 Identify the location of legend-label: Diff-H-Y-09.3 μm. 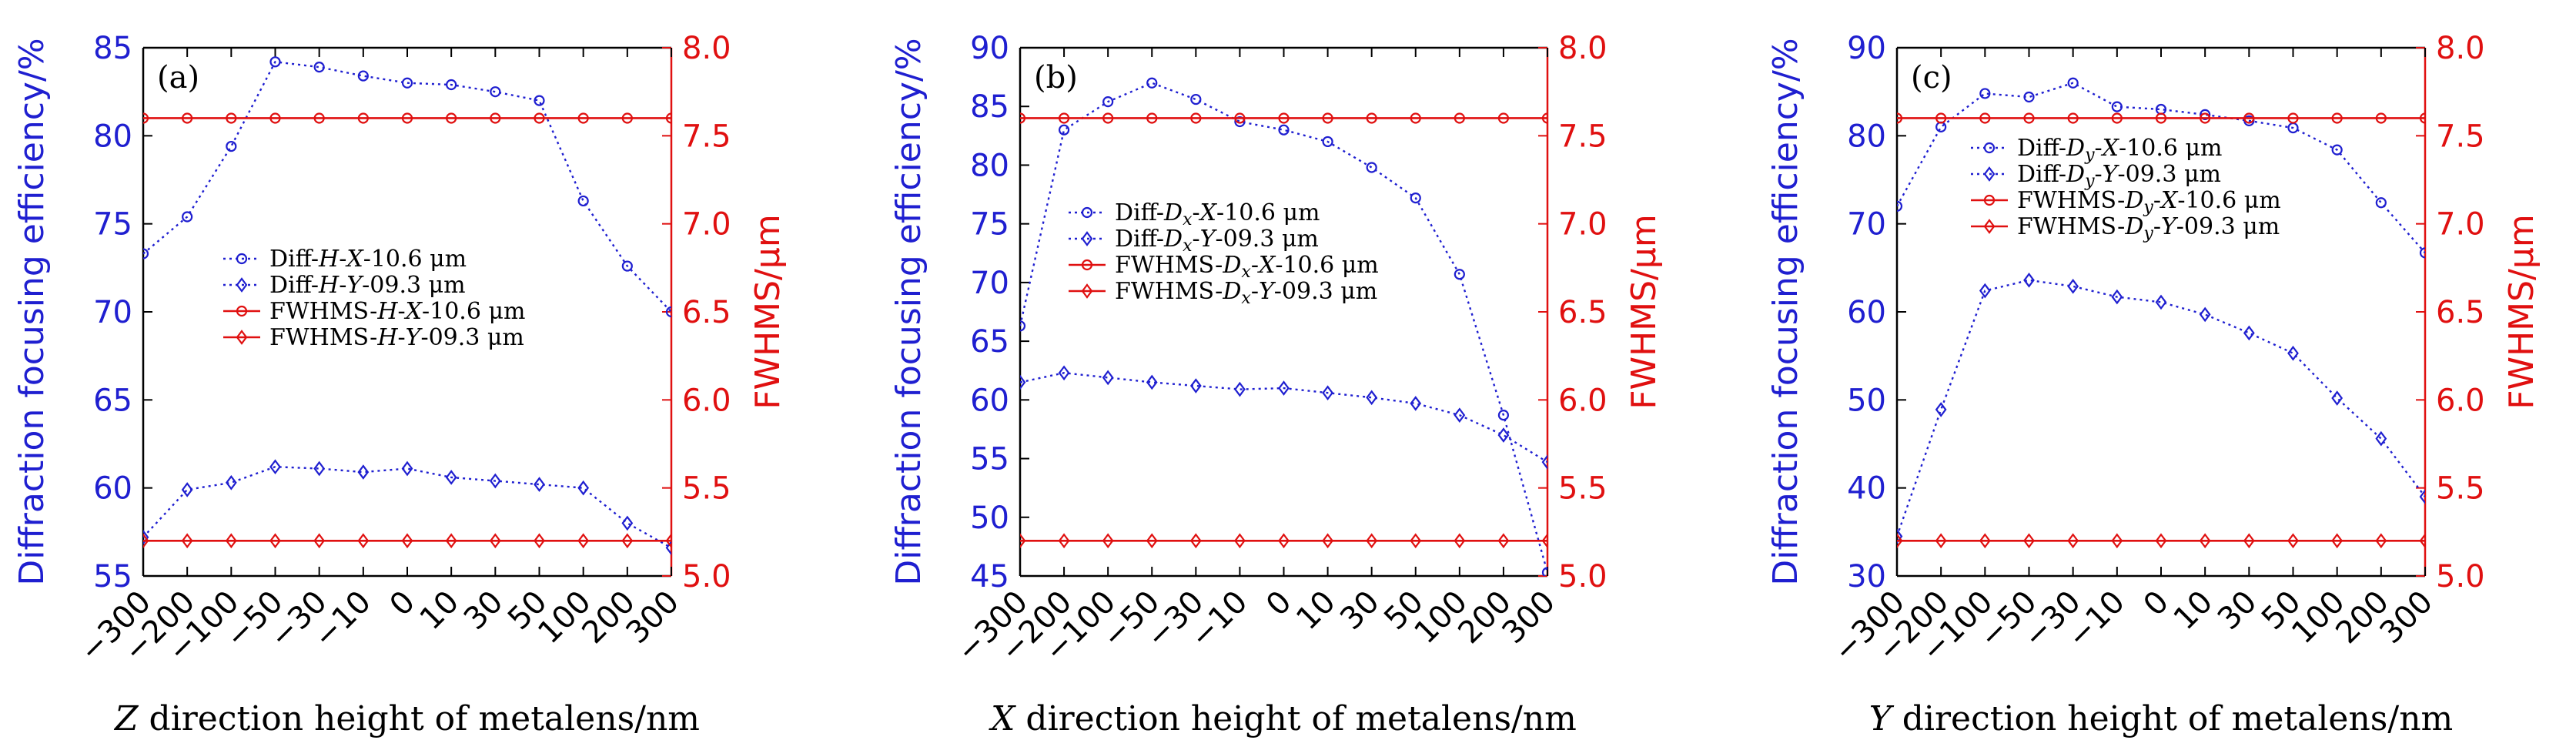
(368, 285).